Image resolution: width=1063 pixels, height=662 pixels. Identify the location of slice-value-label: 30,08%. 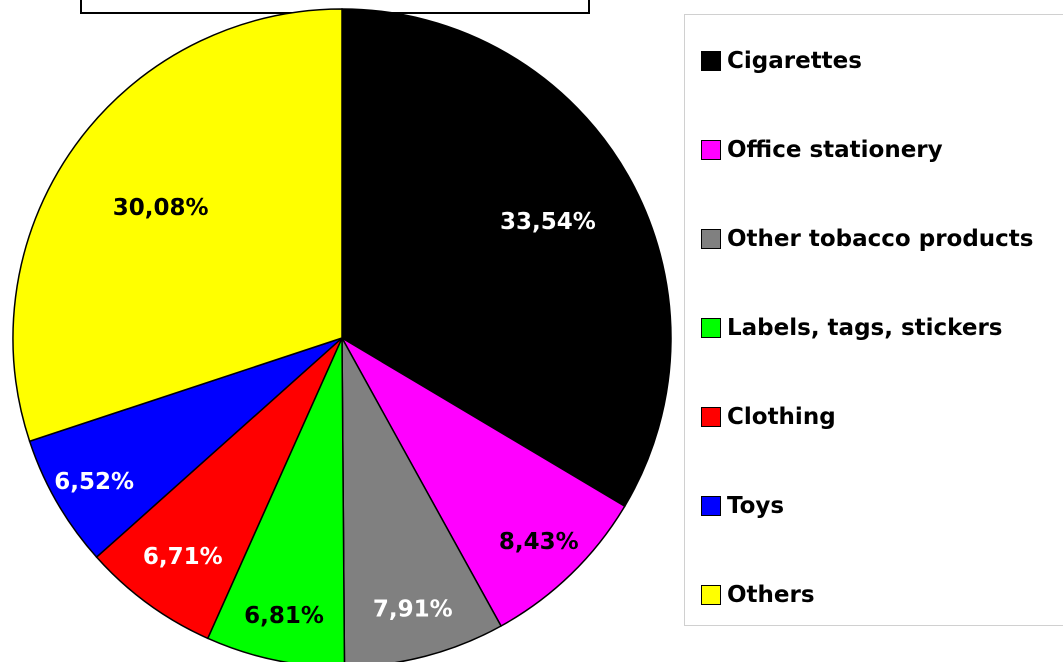
(161, 208).